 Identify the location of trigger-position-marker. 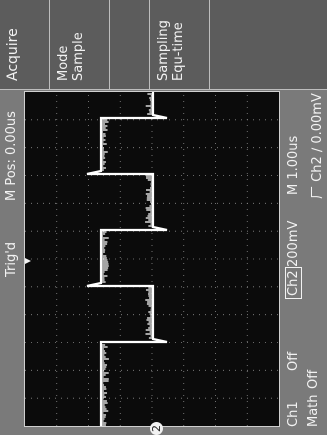
(28, 261).